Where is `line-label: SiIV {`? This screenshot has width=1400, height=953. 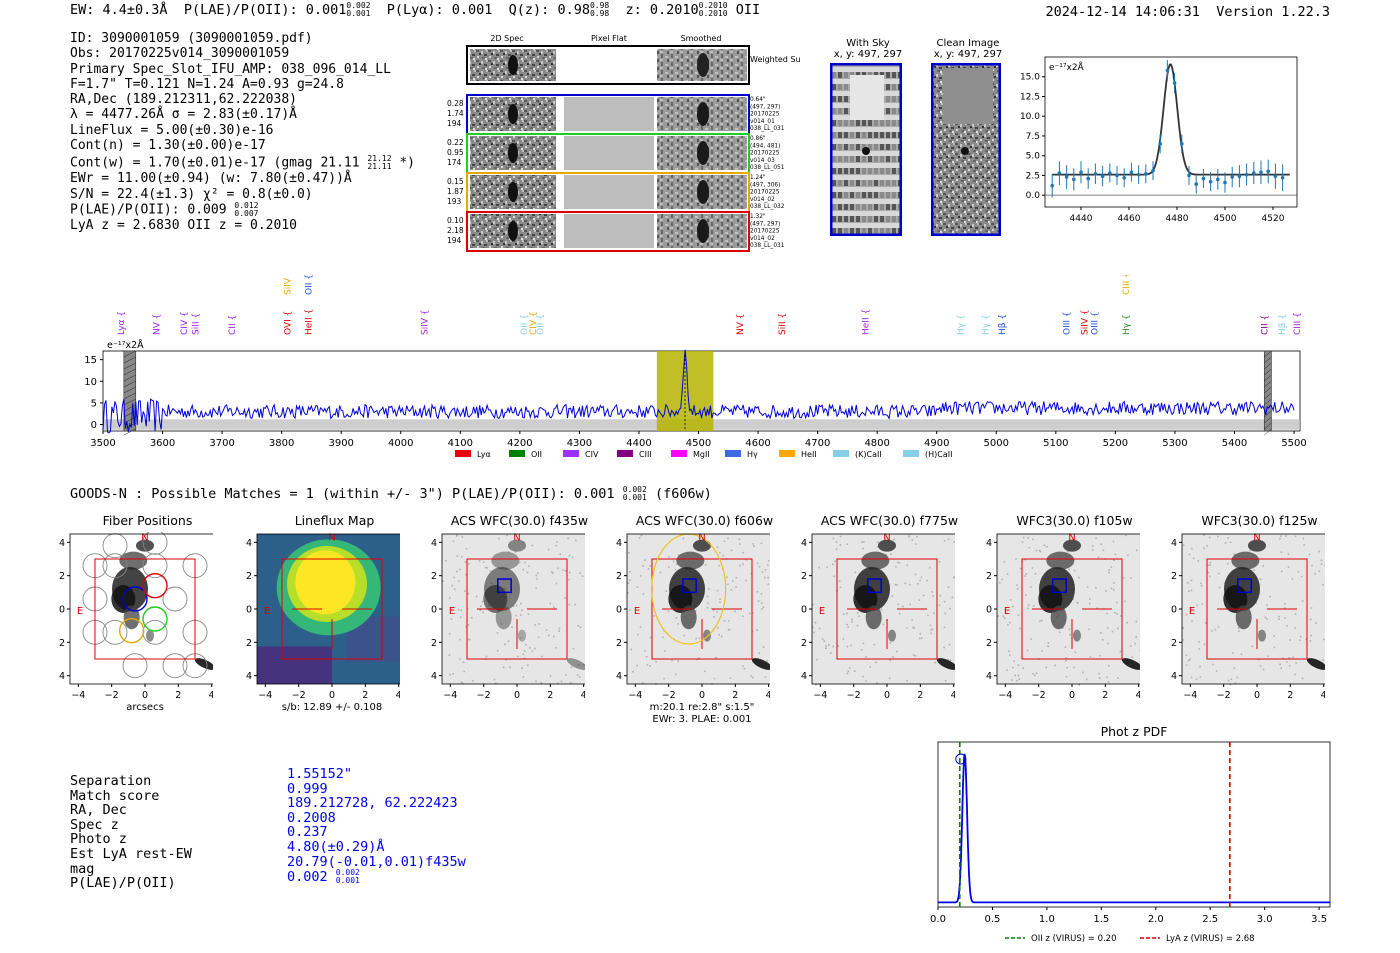
line-label: SiIV { is located at coordinates (289, 285).